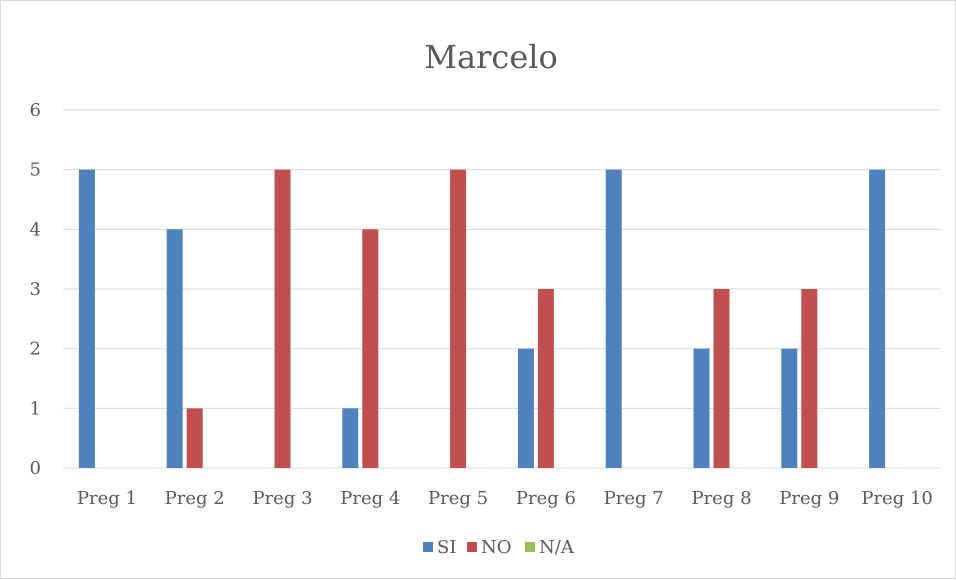 This screenshot has height=580, width=956. Describe the element at coordinates (721, 498) in the screenshot. I see `x-tick-label: Preg 8` at that location.